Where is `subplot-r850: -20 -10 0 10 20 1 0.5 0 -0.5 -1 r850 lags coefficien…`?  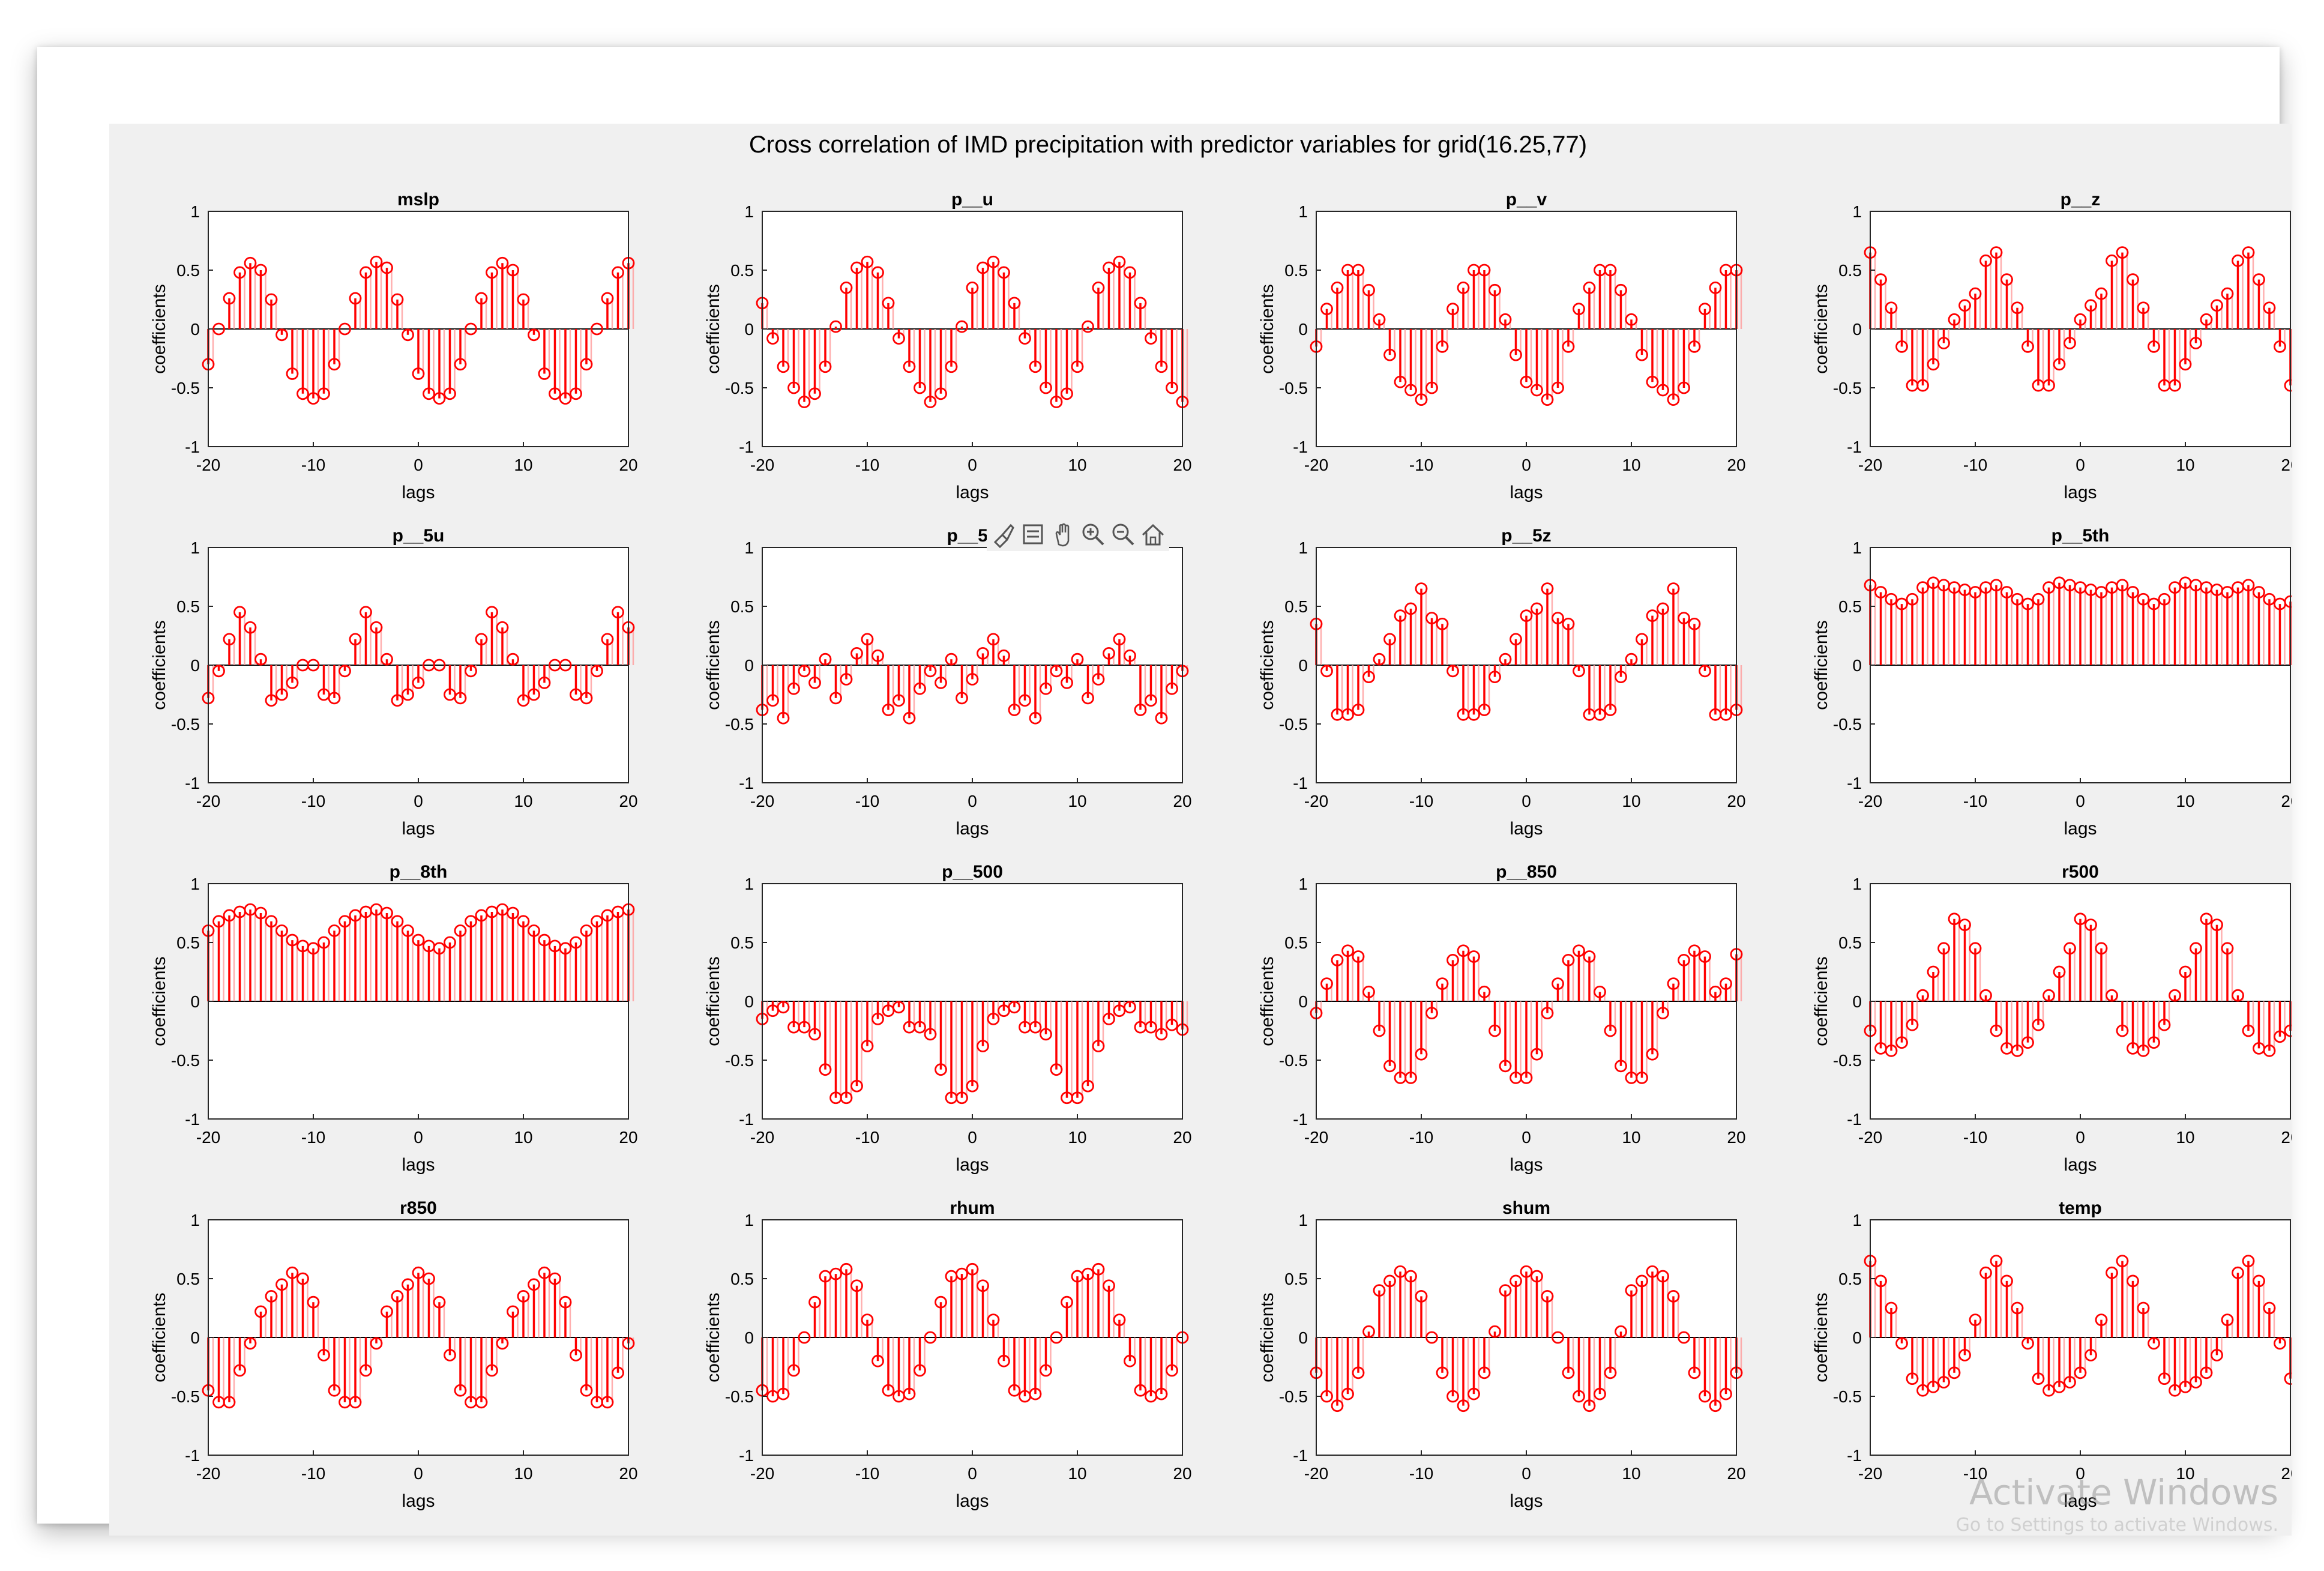
subplot-r850: -20 -10 0 10 20 1 0.5 0 -0.5 -1 r850 lags coefficien… is located at coordinates (393, 1354).